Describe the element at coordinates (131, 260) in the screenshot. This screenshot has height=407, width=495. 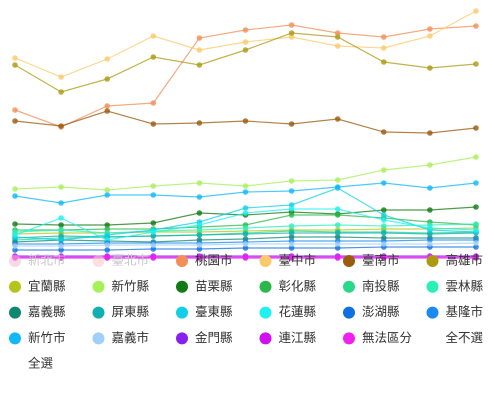
I see `legend-label: 臺北市` at that location.